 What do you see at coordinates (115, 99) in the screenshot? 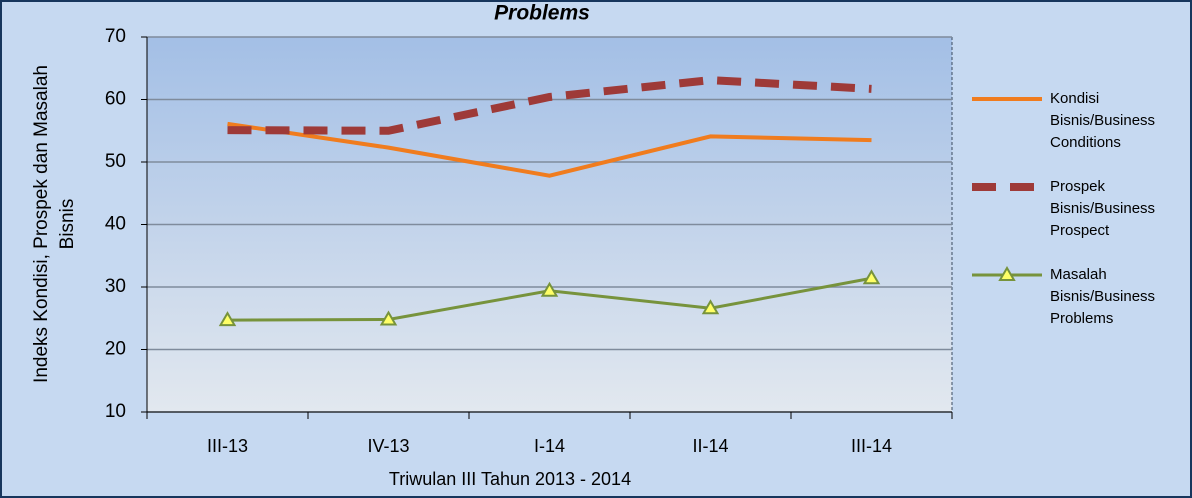
I see `y-tick-label: 60` at bounding box center [115, 99].